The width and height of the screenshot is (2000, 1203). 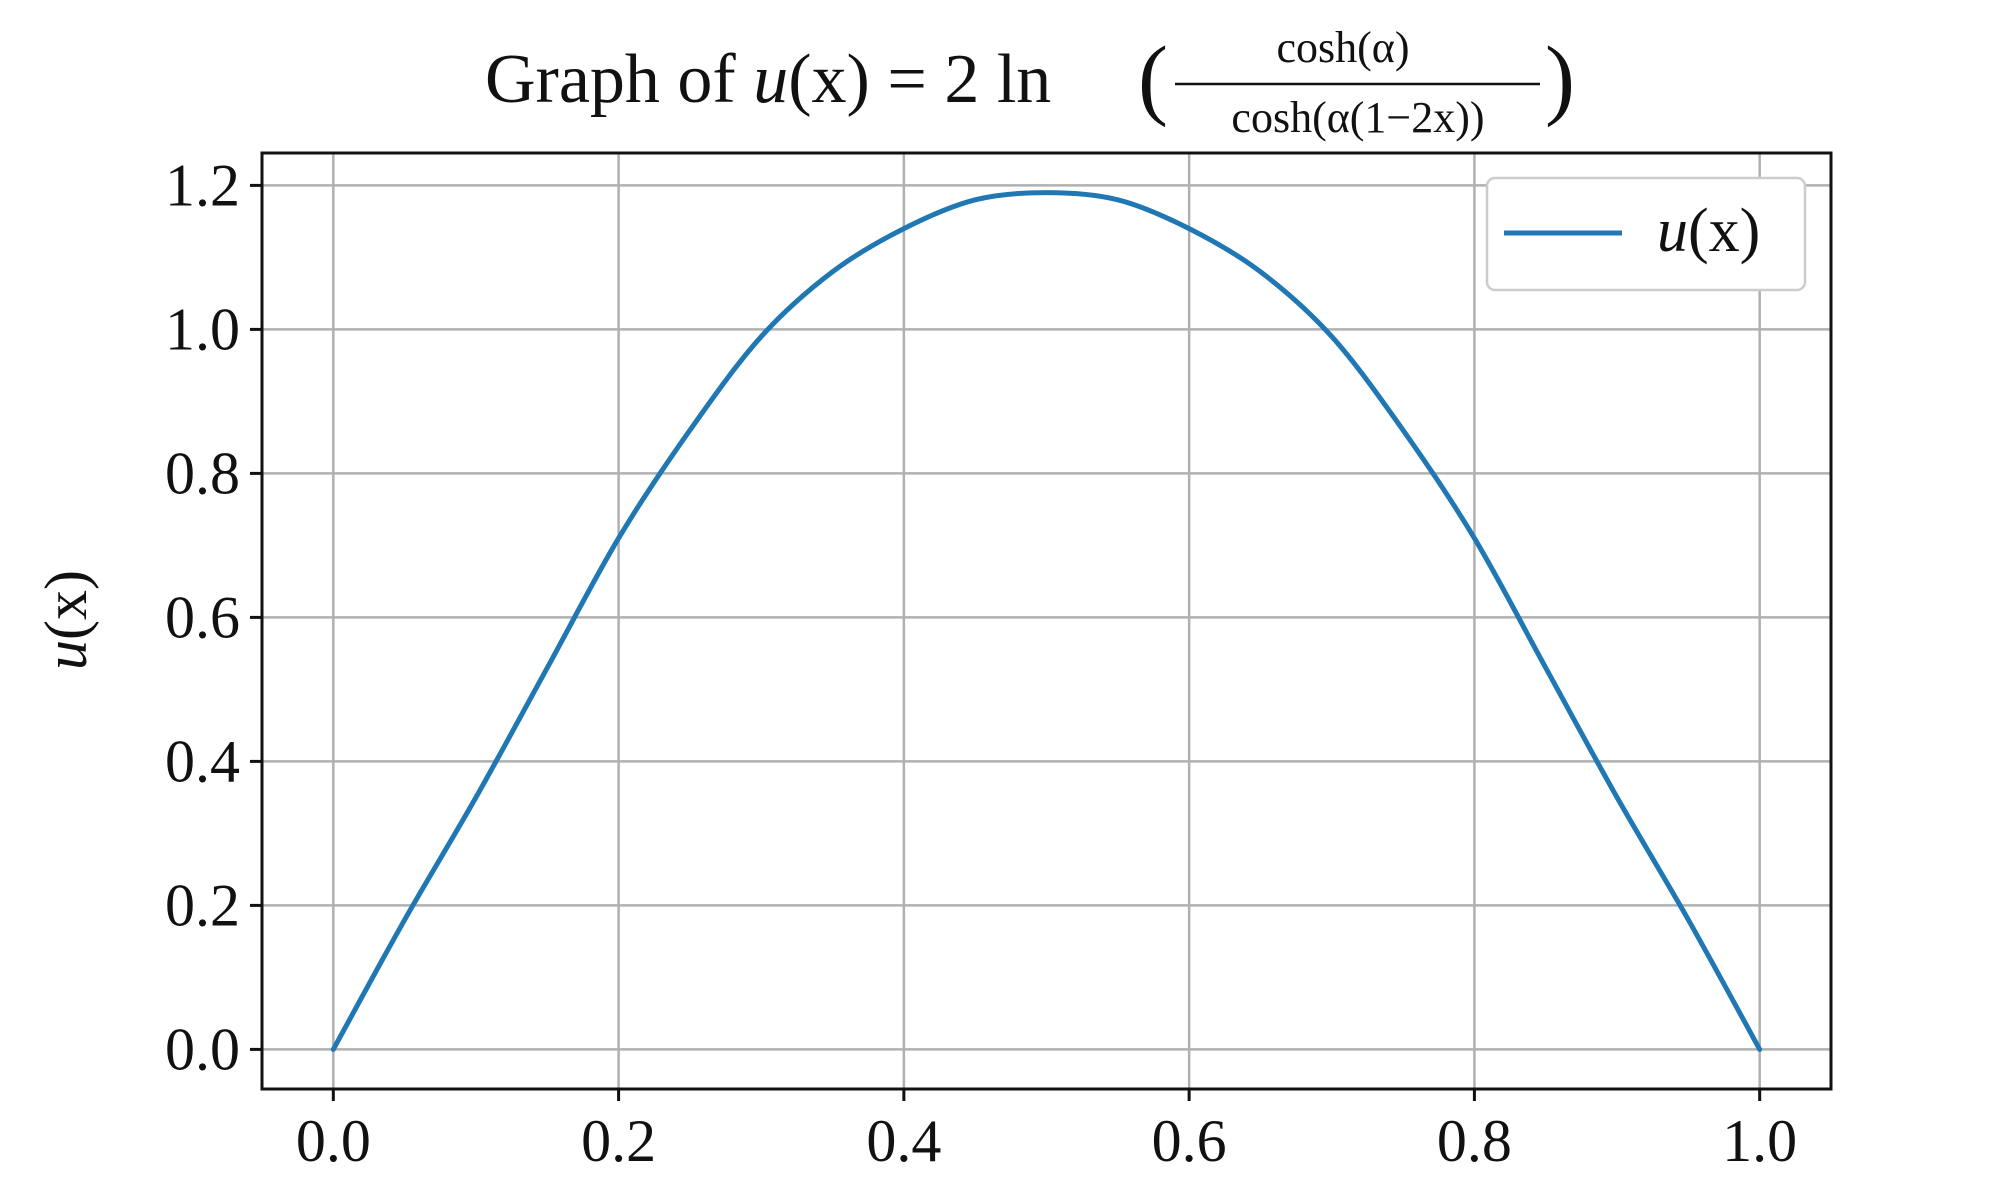 What do you see at coordinates (903, 1141) in the screenshot?
I see `x-tick-label: 0.4` at bounding box center [903, 1141].